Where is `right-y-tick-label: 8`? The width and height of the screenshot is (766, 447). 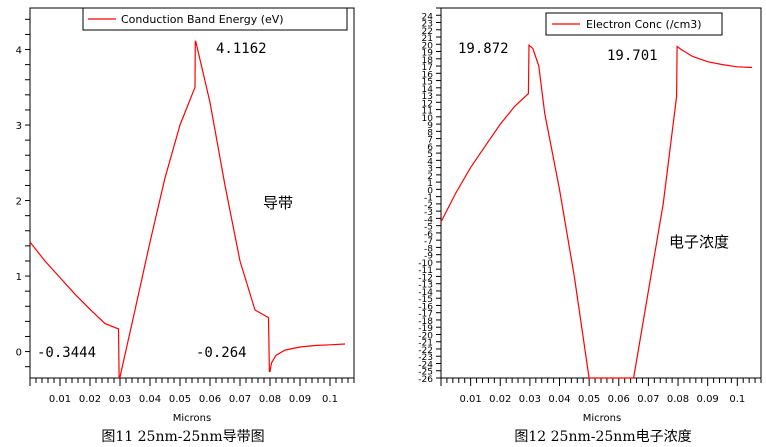 right-y-tick-label: 8 is located at coordinates (430, 133).